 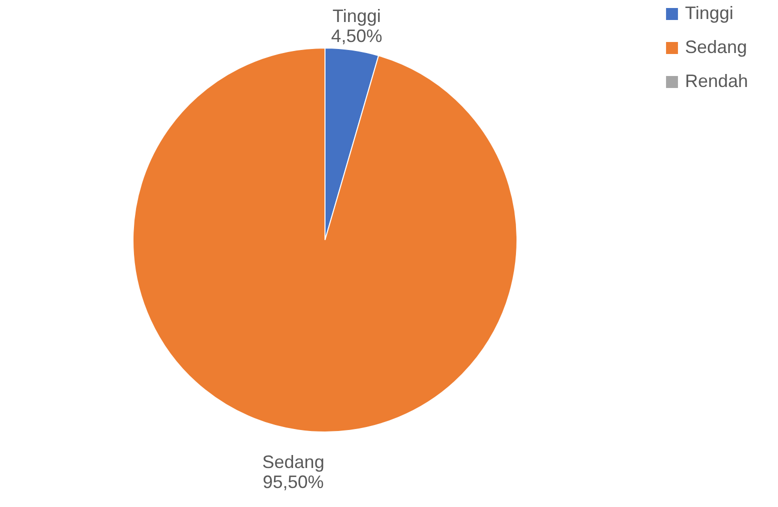 I want to click on data-label: 95,50%, so click(x=293, y=482).